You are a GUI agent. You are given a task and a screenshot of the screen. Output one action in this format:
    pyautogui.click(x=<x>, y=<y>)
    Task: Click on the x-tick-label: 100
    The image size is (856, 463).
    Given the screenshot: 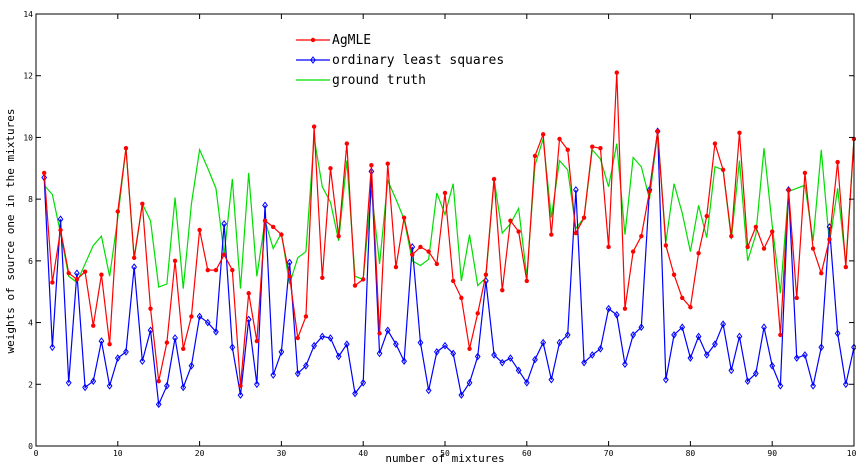 What is the action you would take?
    pyautogui.click(x=851, y=453)
    